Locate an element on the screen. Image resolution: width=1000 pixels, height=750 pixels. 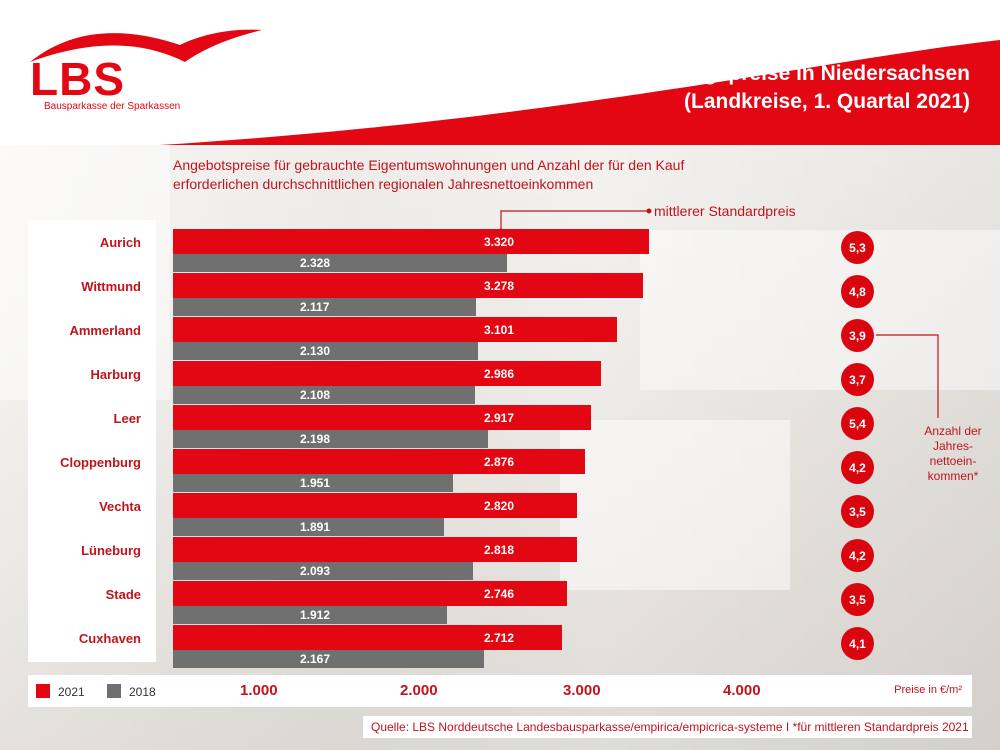
value-label-2018-cloppenburg: 1.951 is located at coordinates (315, 483).